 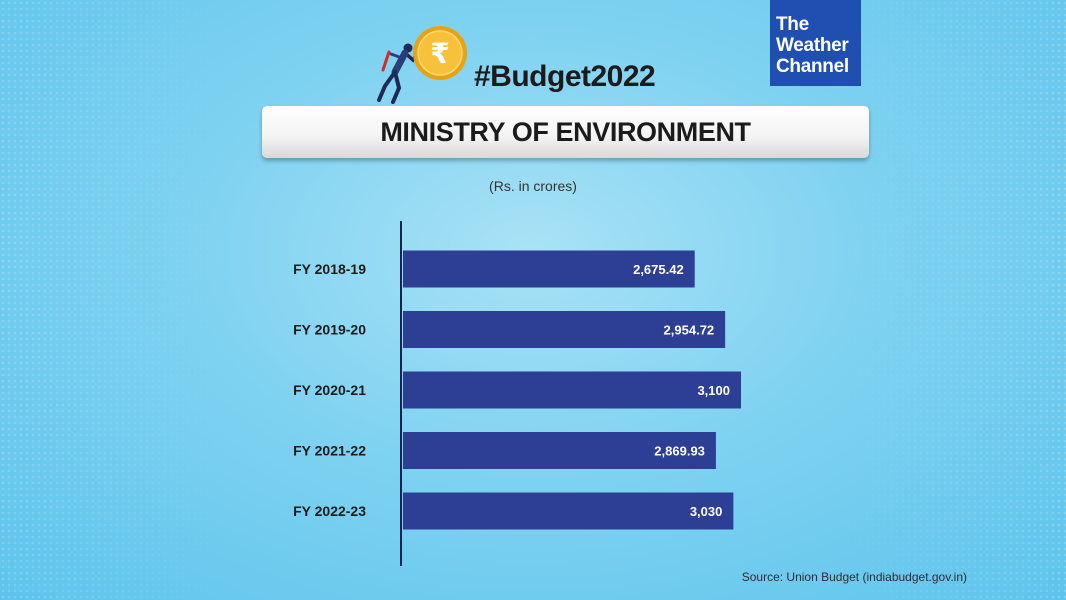 I want to click on logo-line-2: Weather, so click(x=812, y=45).